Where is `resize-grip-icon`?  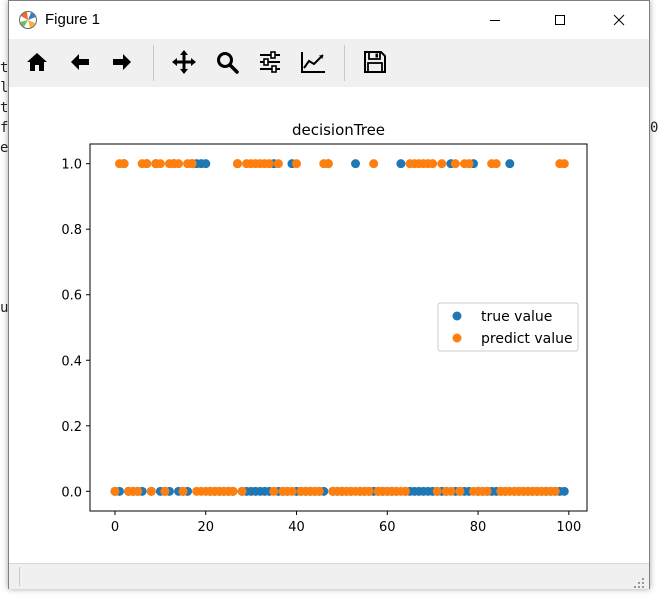
resize-grip-icon is located at coordinates (639, 581).